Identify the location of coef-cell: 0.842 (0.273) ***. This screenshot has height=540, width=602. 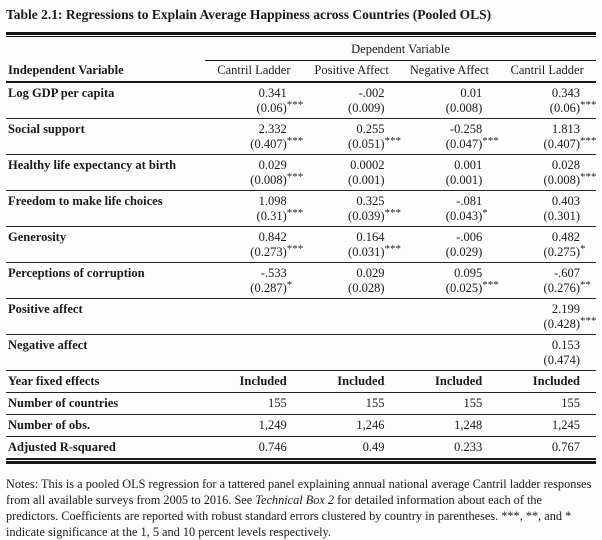
(254, 244).